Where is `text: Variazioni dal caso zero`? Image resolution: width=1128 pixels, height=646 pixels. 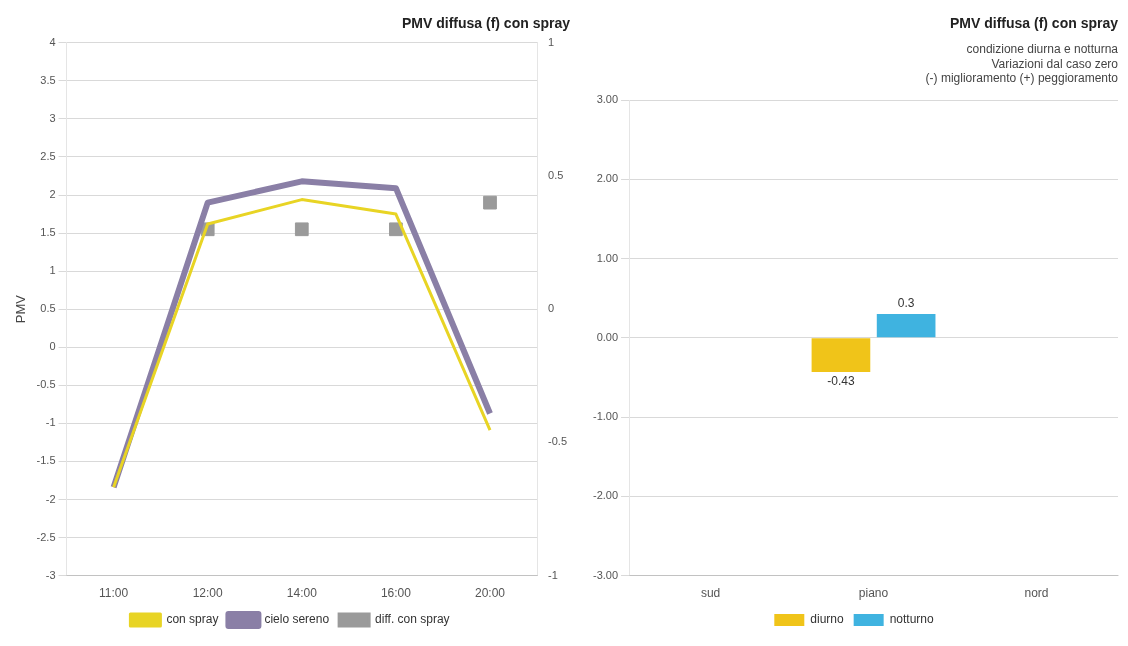 text: Variazioni dal caso zero is located at coordinates (1055, 63).